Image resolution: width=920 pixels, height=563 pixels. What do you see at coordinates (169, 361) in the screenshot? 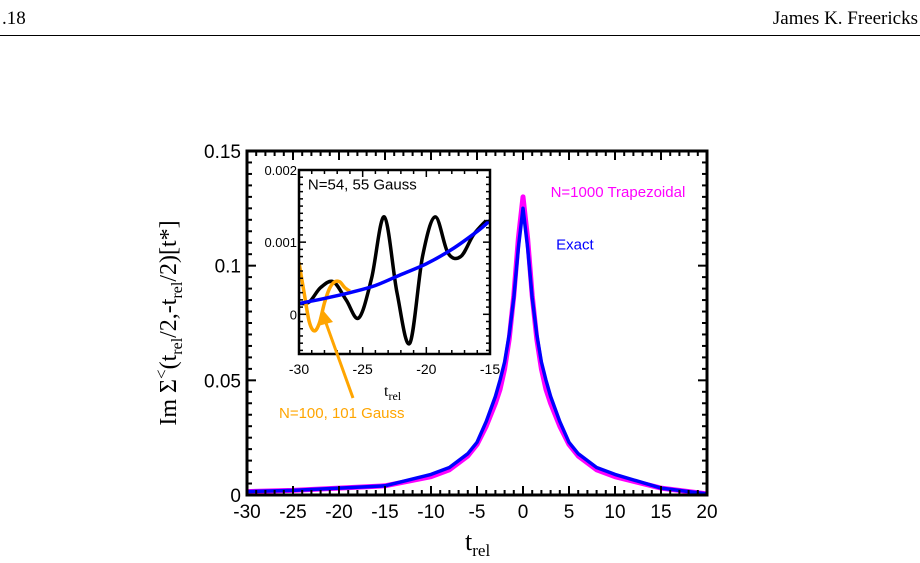
I see `y-label-p1: (t` at bounding box center [169, 361].